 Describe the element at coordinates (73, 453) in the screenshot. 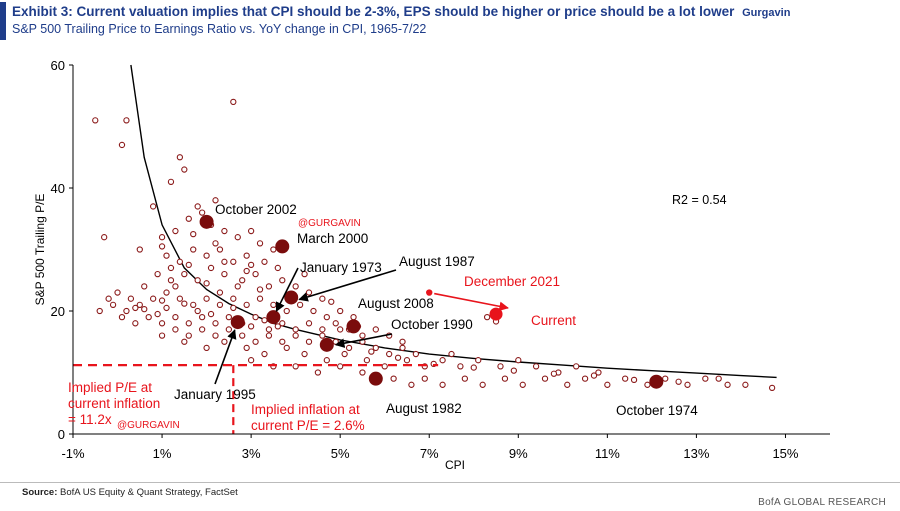

I see `x-tick-label: -1%` at that location.